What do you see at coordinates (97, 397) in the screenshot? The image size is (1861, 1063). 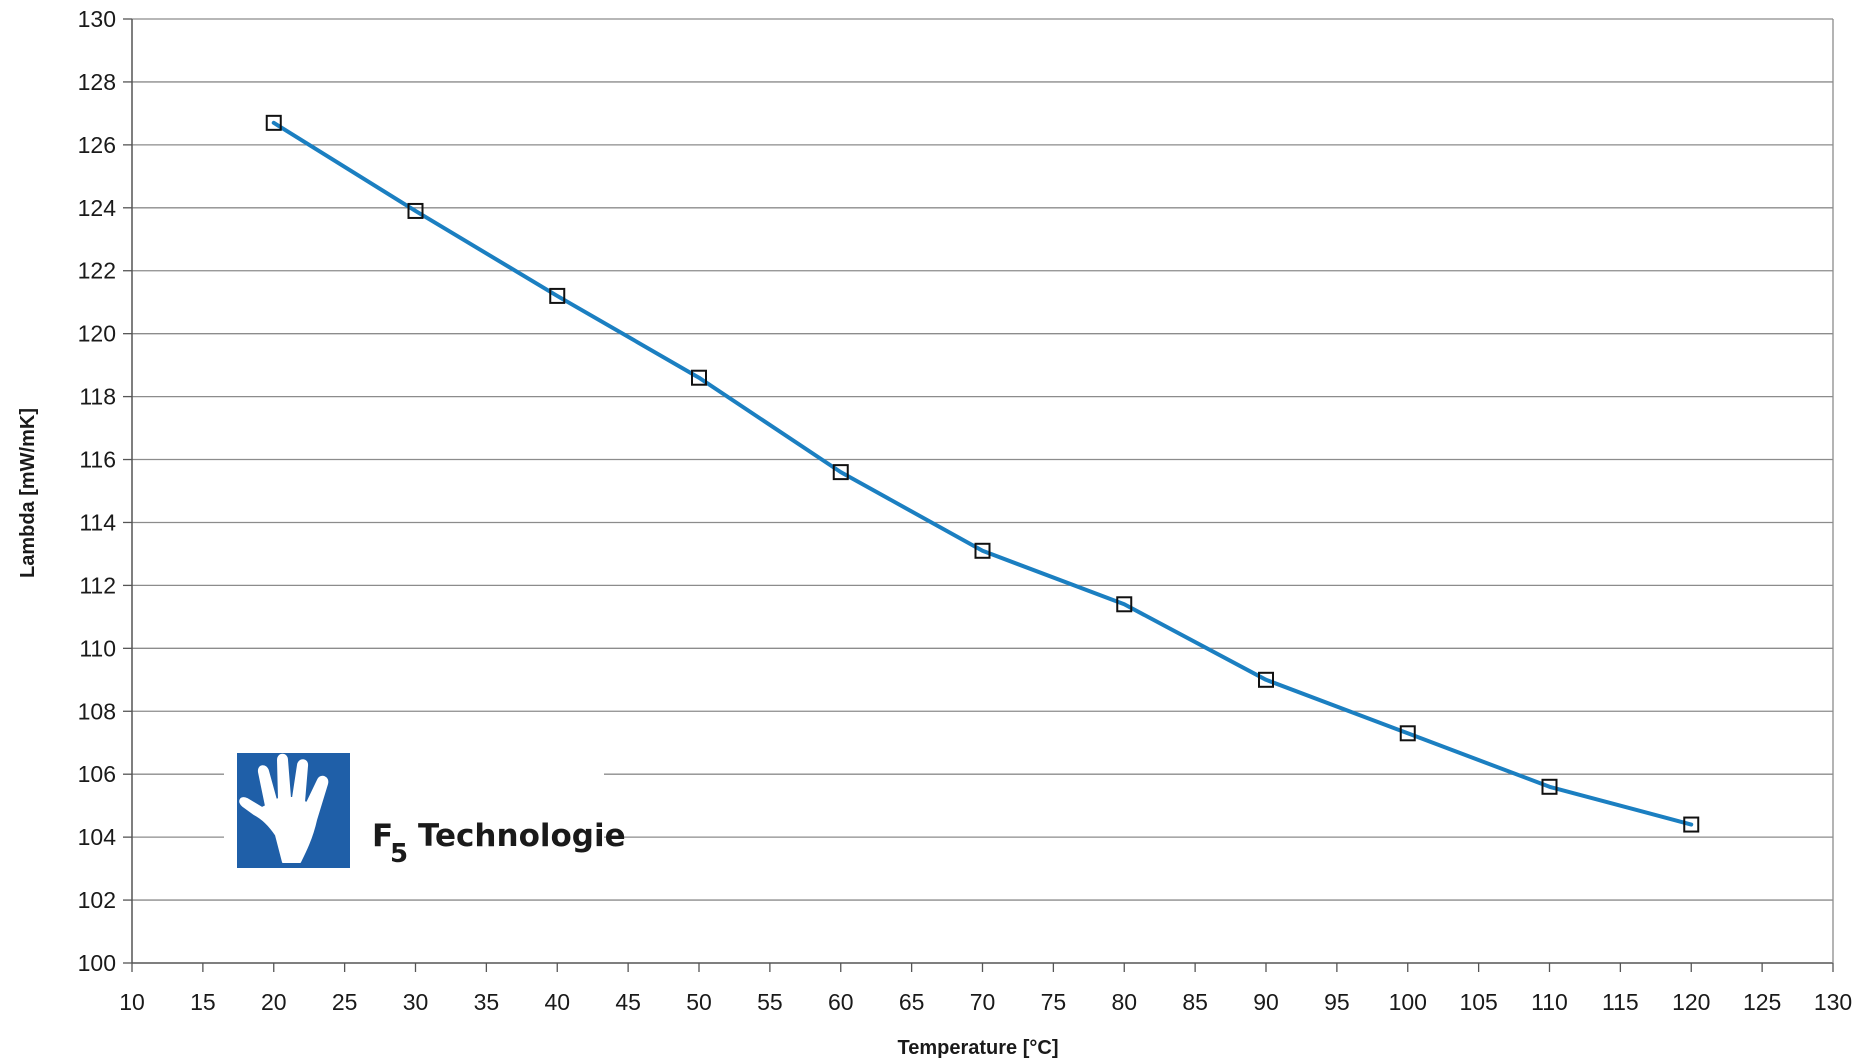 I see `y-tick-label: 118` at bounding box center [97, 397].